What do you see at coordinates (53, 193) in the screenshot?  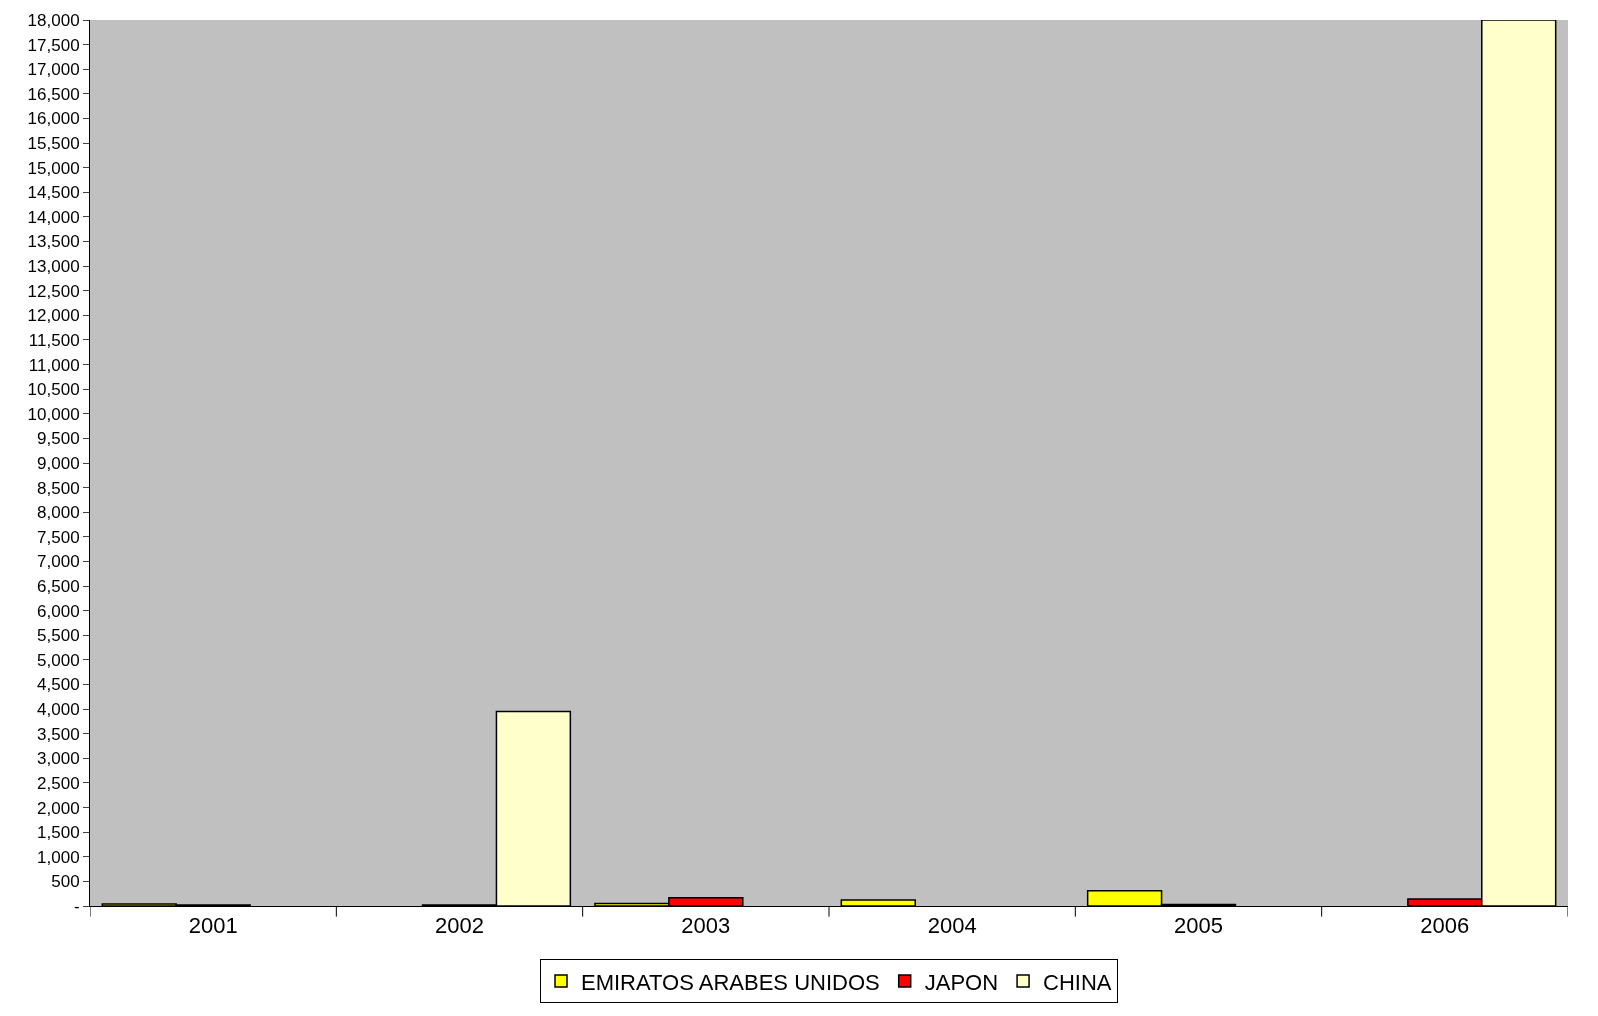 I see `y-tick-label: 14,500` at bounding box center [53, 193].